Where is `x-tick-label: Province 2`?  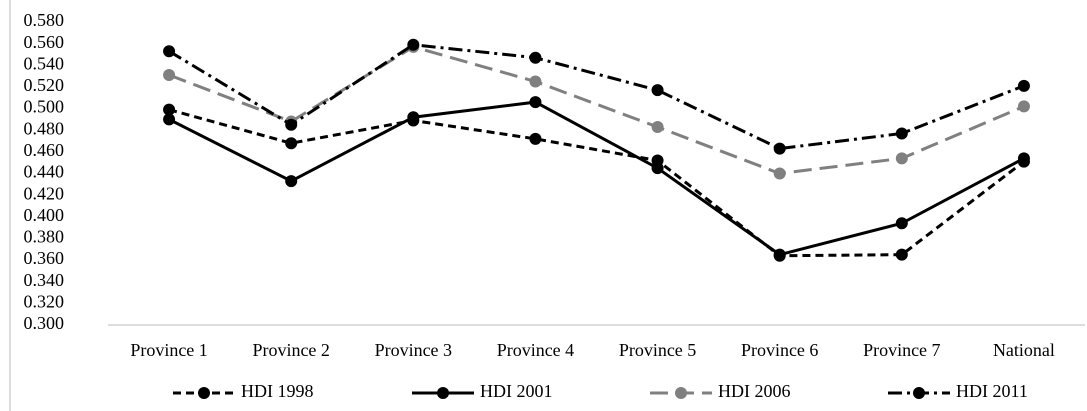 x-tick-label: Province 2 is located at coordinates (290, 350).